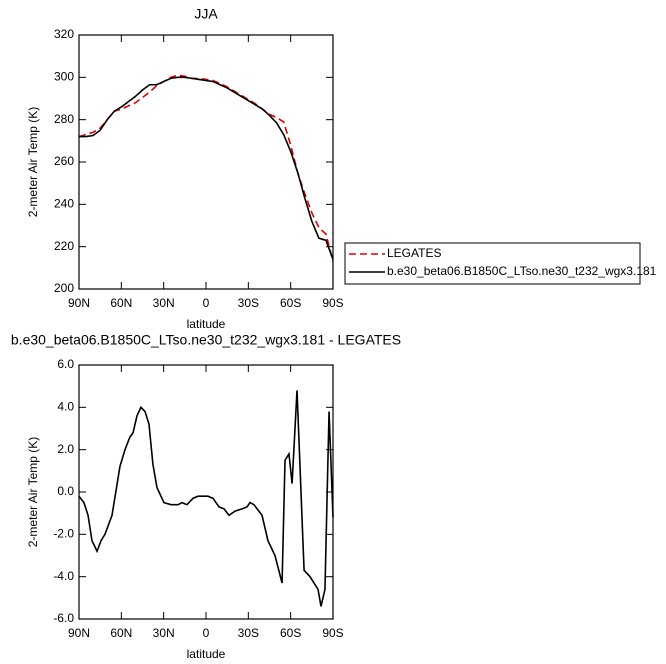  I want to click on y-tick-label: -2.0, so click(63, 534).